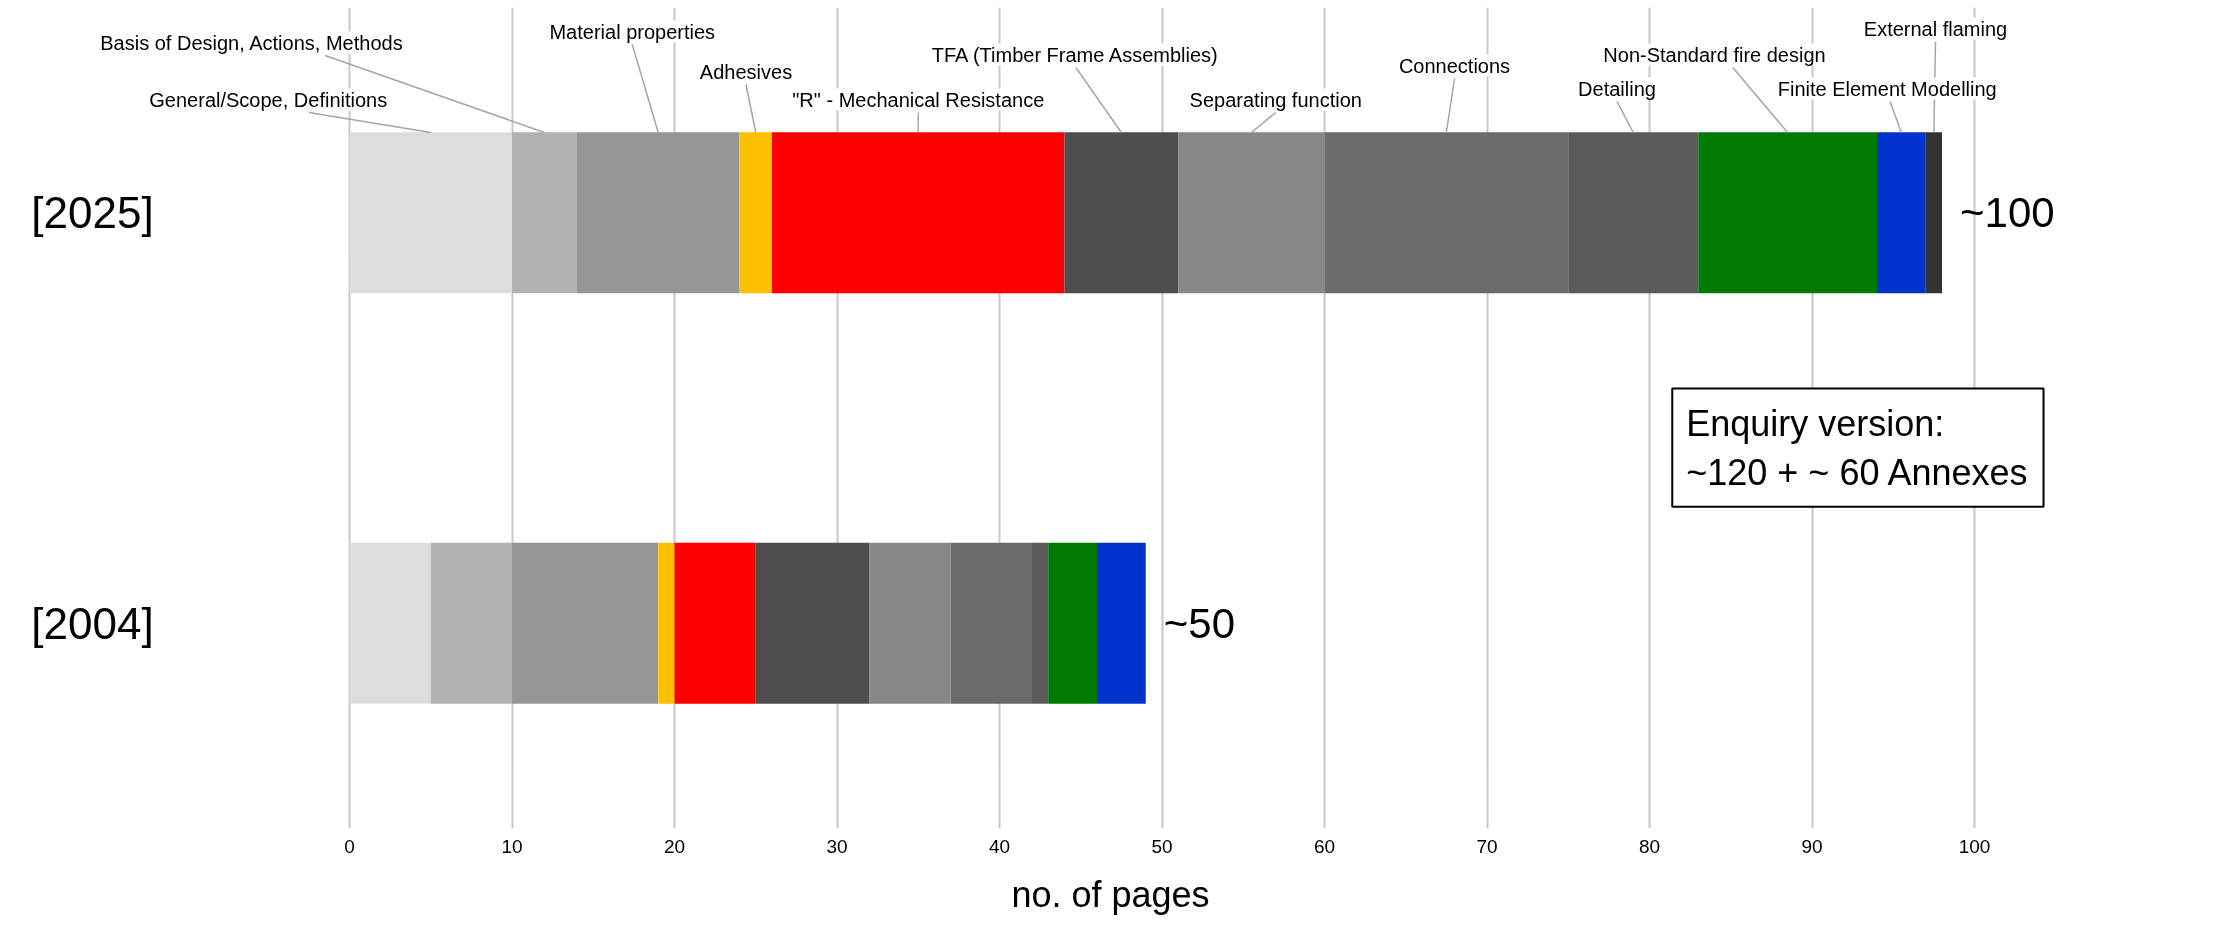  I want to click on series-label: Separating function, so click(1275, 99).